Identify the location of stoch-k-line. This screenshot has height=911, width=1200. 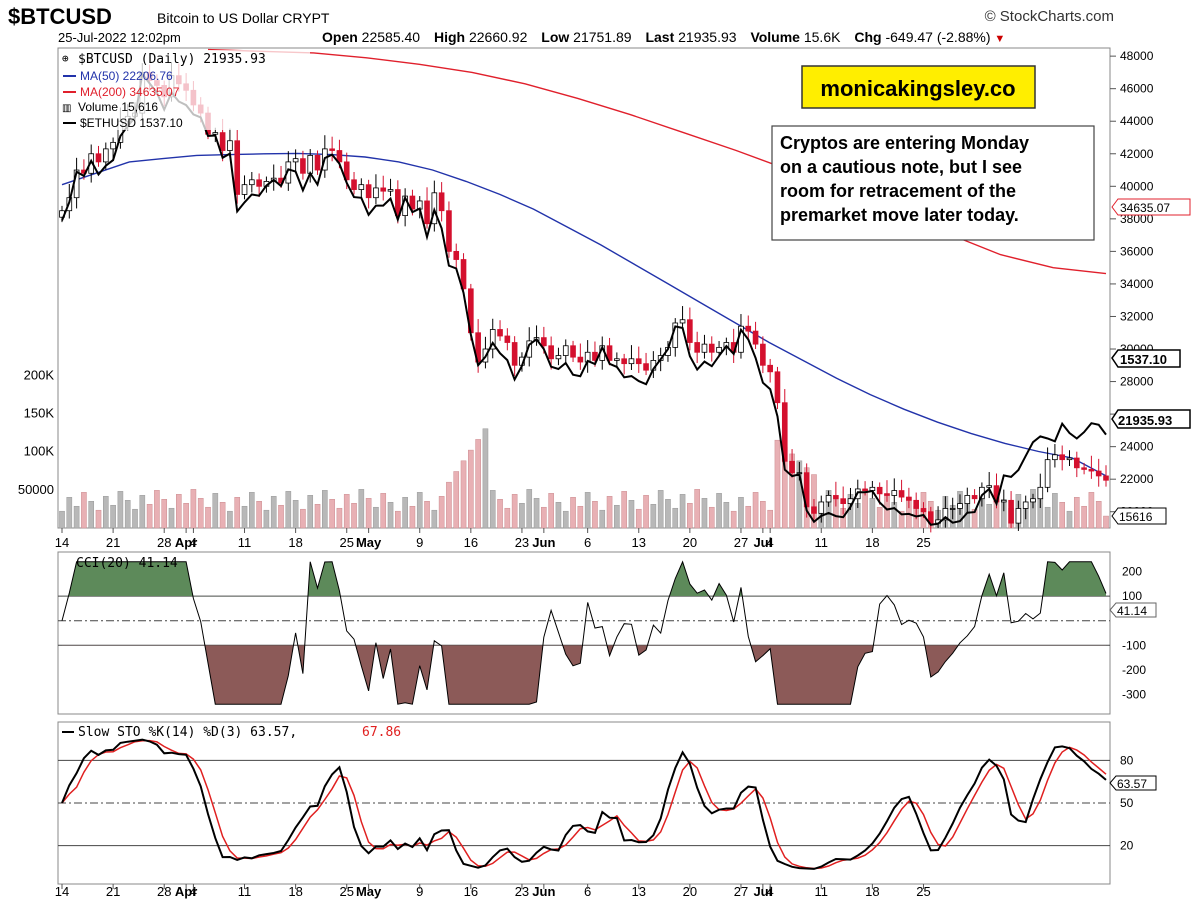
(584, 804).